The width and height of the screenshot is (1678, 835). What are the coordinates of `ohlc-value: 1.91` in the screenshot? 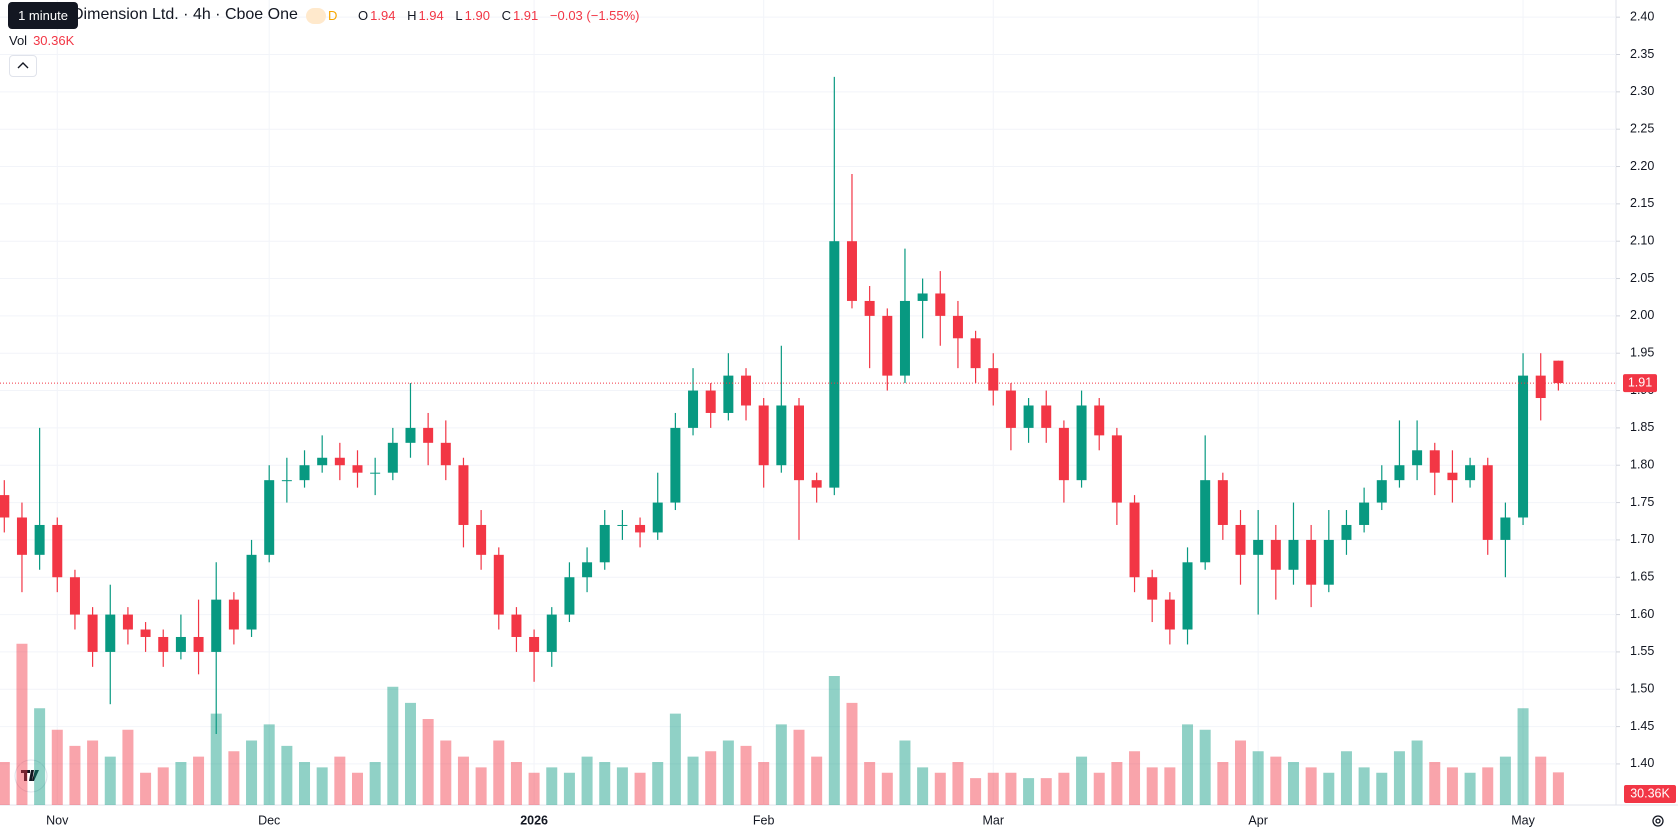 It's located at (525, 15).